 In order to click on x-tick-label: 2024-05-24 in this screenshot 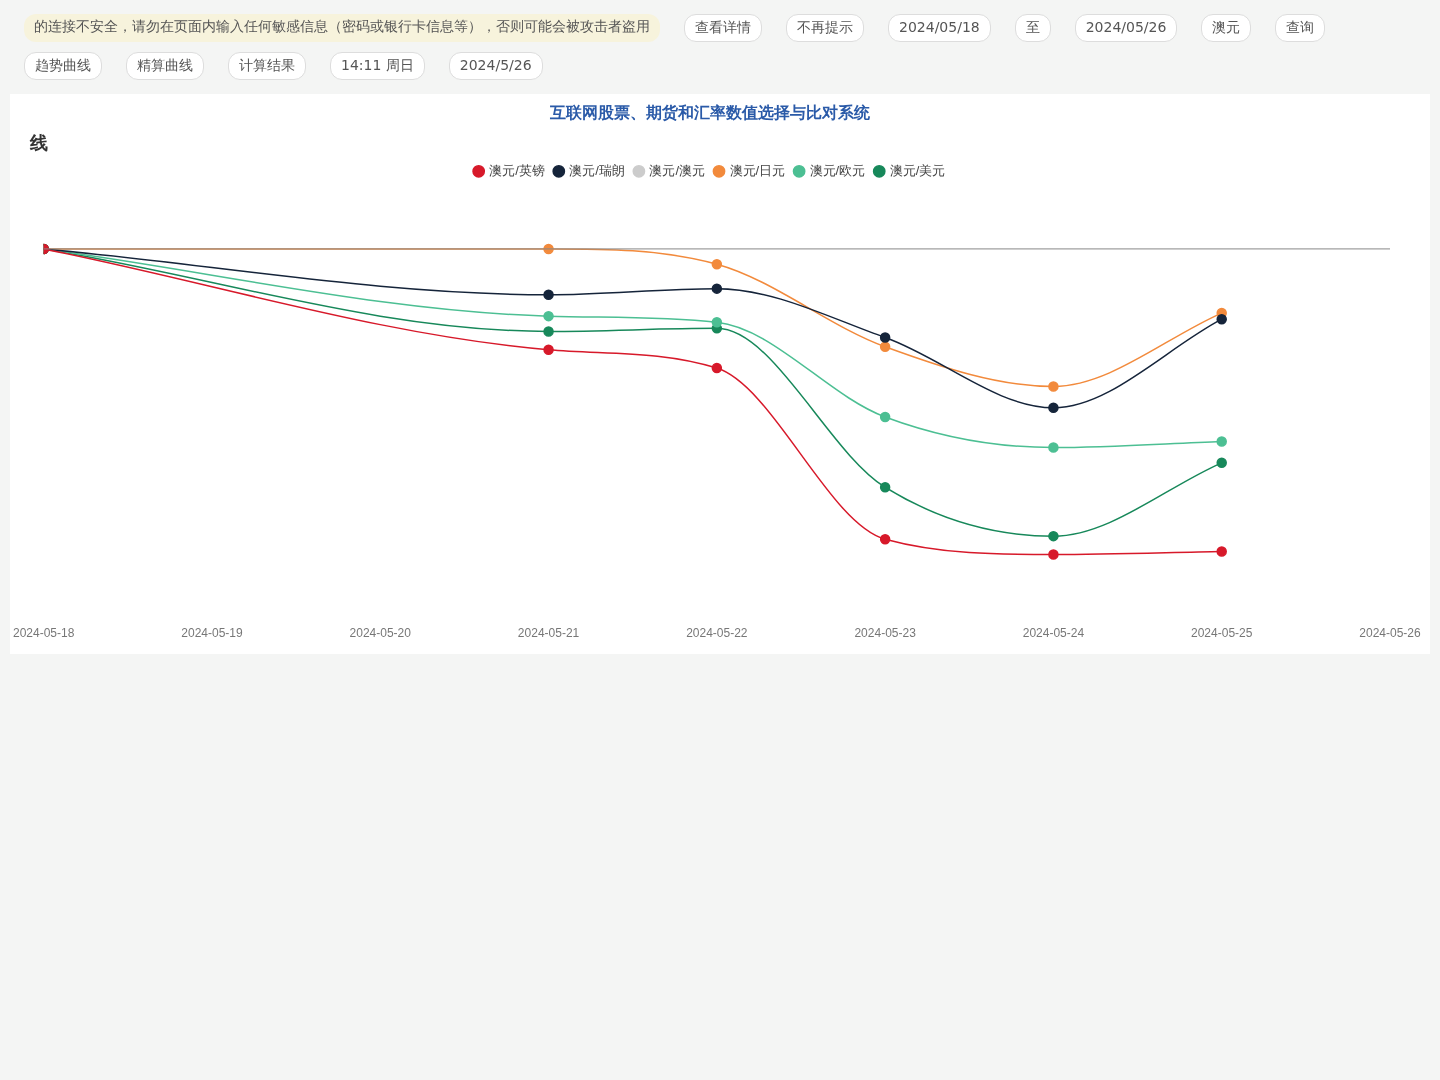, I will do `click(1053, 633)`.